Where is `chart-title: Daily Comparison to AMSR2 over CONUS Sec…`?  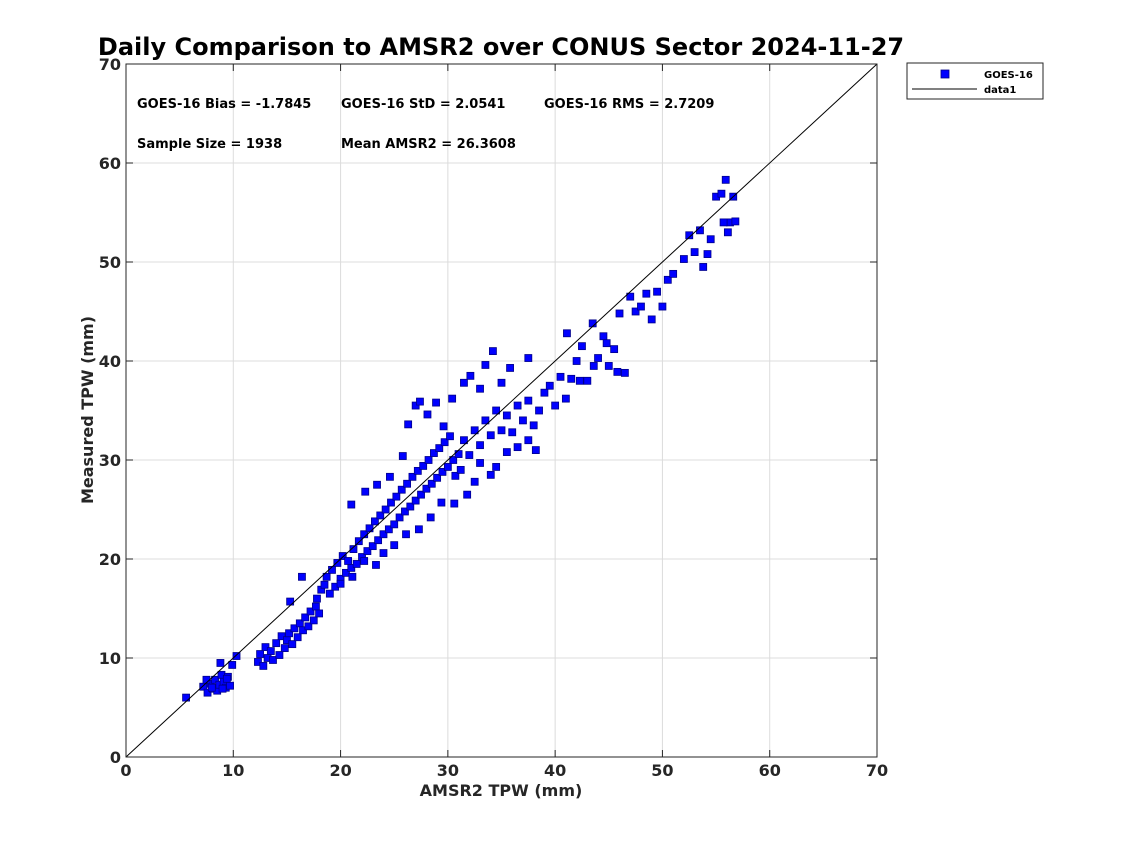 chart-title: Daily Comparison to AMSR2 over CONUS Sec… is located at coordinates (501, 47).